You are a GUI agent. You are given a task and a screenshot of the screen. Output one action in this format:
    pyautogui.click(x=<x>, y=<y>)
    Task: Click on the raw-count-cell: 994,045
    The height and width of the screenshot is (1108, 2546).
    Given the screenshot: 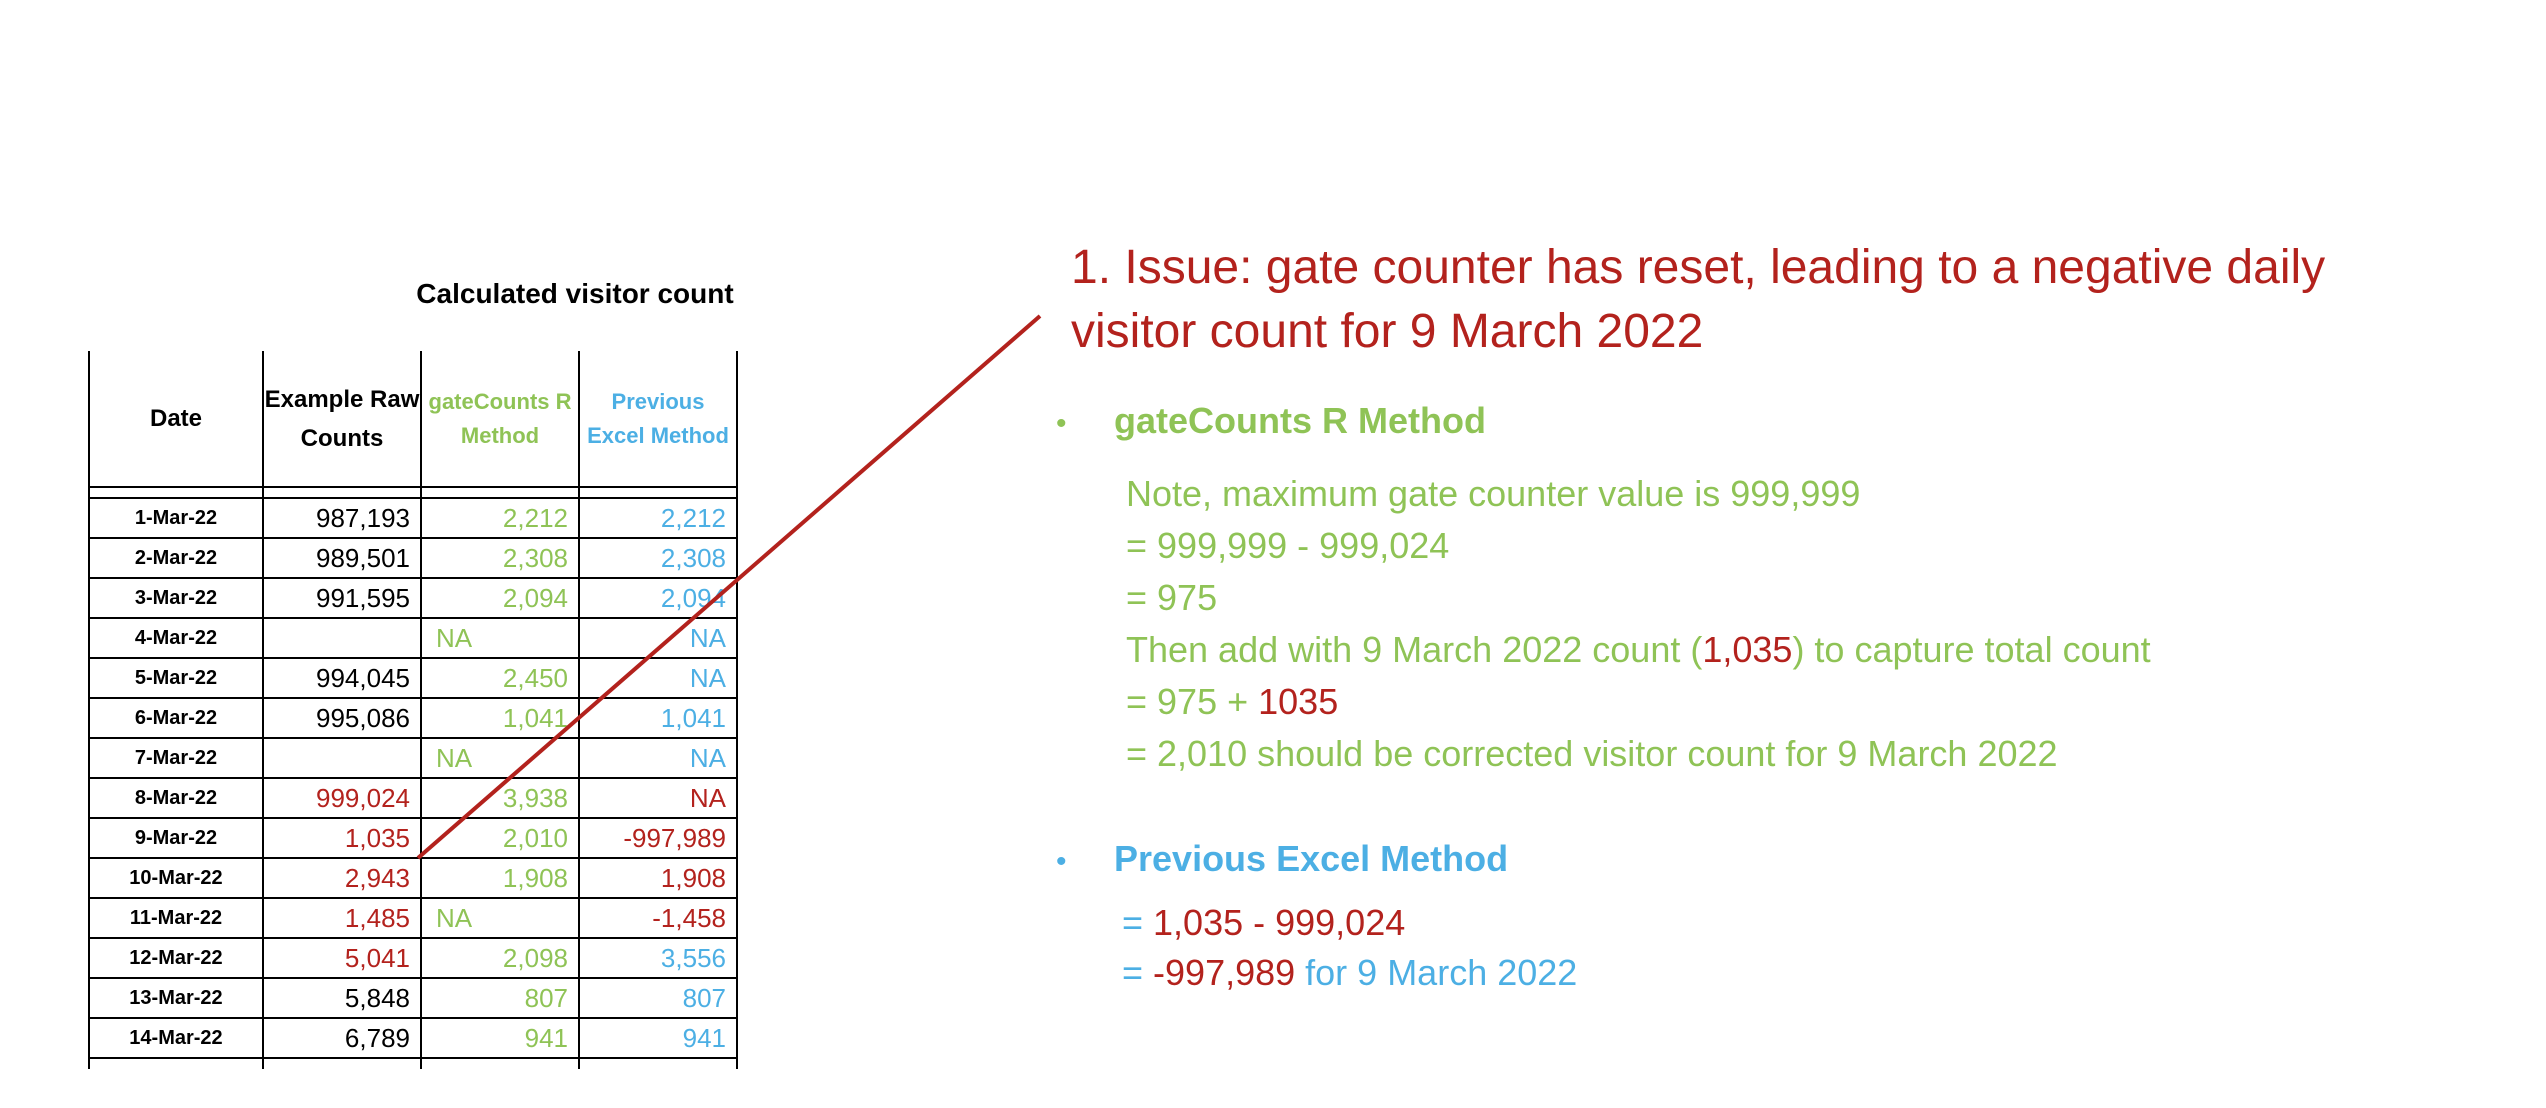 What is the action you would take?
    pyautogui.click(x=342, y=678)
    